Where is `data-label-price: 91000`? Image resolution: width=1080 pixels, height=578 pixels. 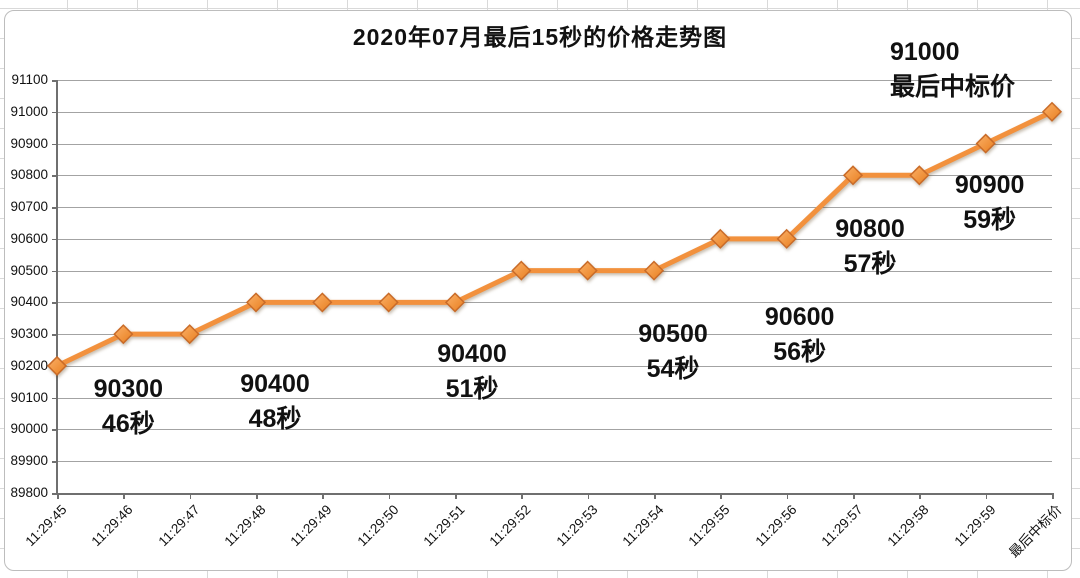 data-label-price: 91000 is located at coordinates (925, 51).